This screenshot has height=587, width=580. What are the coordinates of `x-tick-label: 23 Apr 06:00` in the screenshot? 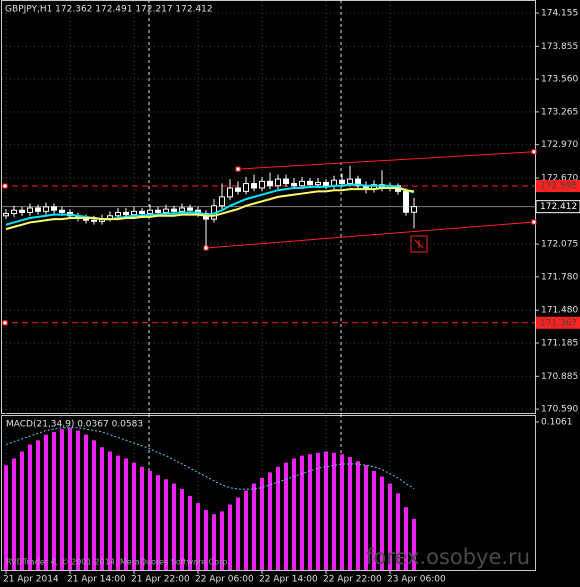 It's located at (416, 580).